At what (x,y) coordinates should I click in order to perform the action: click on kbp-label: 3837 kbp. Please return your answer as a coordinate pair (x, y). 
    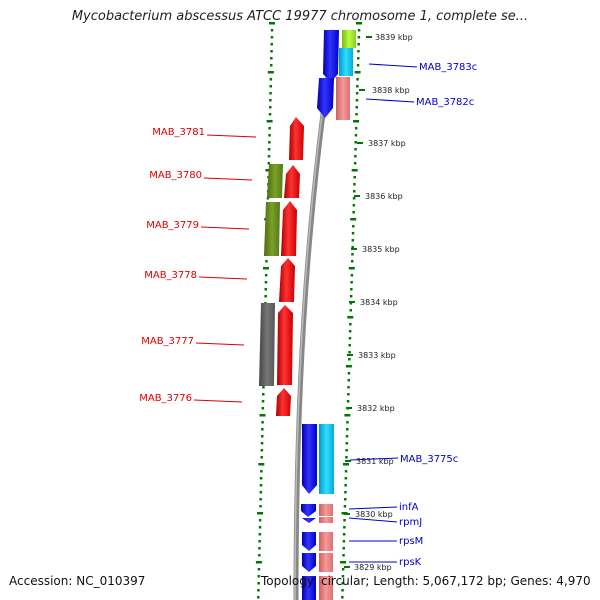
    Looking at the image, I should click on (387, 143).